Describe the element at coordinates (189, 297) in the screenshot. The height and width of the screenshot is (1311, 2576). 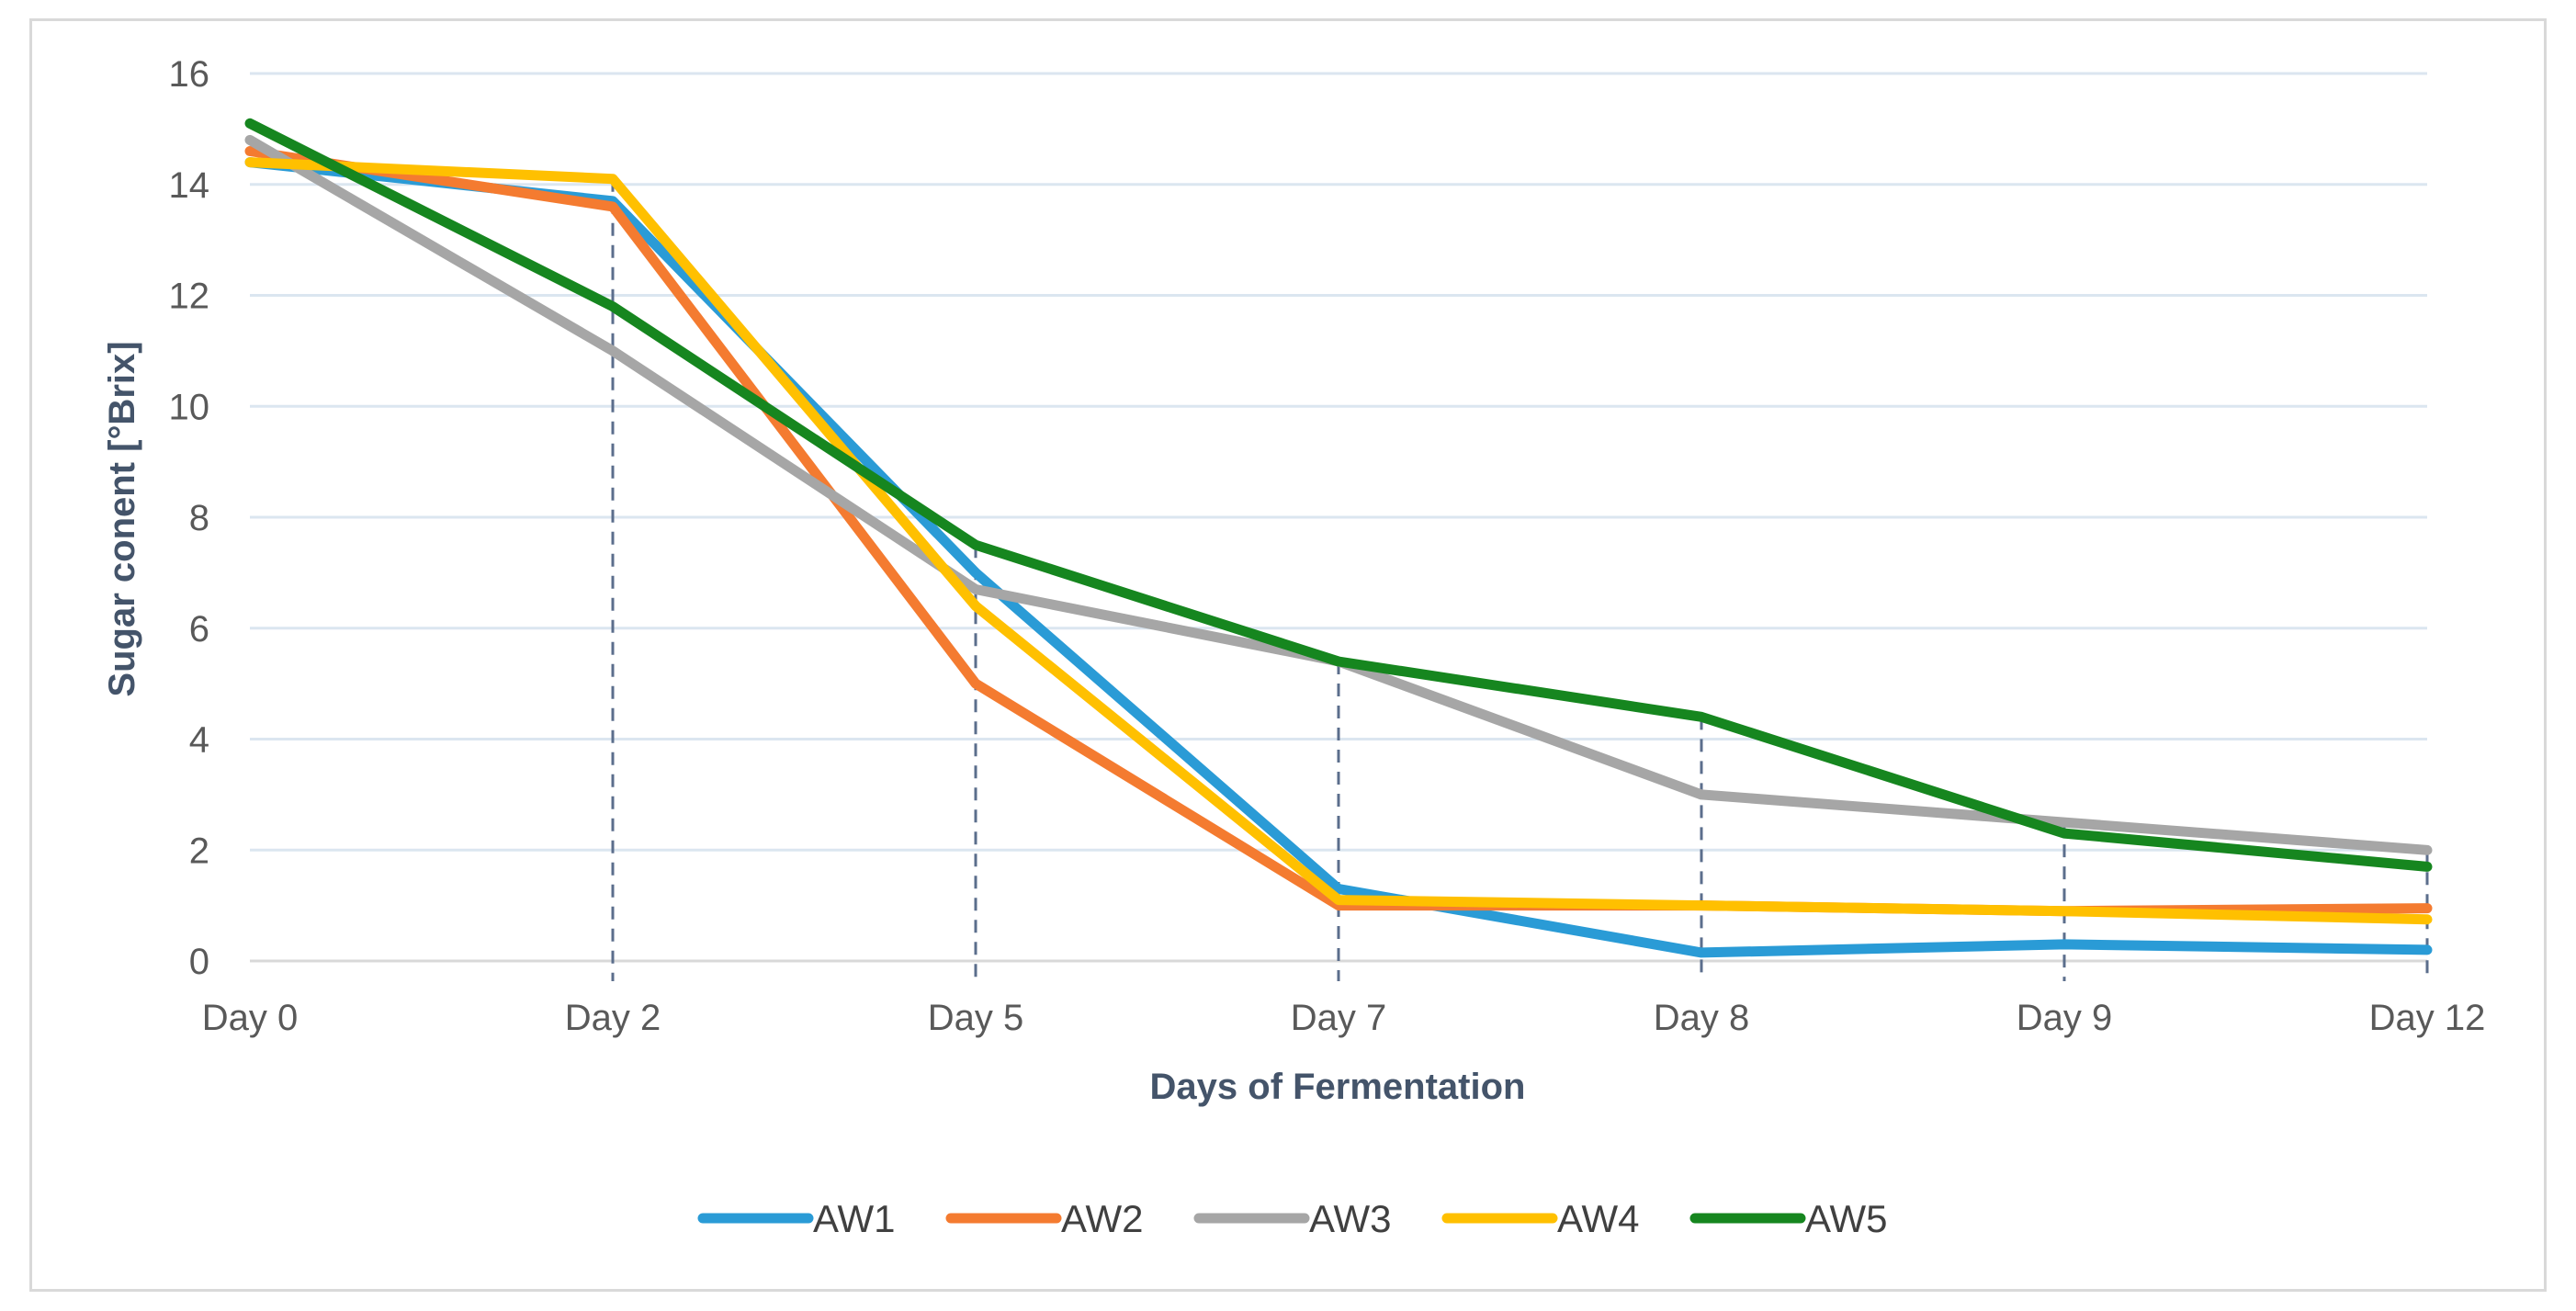
I see `y-tick-label: 12` at that location.